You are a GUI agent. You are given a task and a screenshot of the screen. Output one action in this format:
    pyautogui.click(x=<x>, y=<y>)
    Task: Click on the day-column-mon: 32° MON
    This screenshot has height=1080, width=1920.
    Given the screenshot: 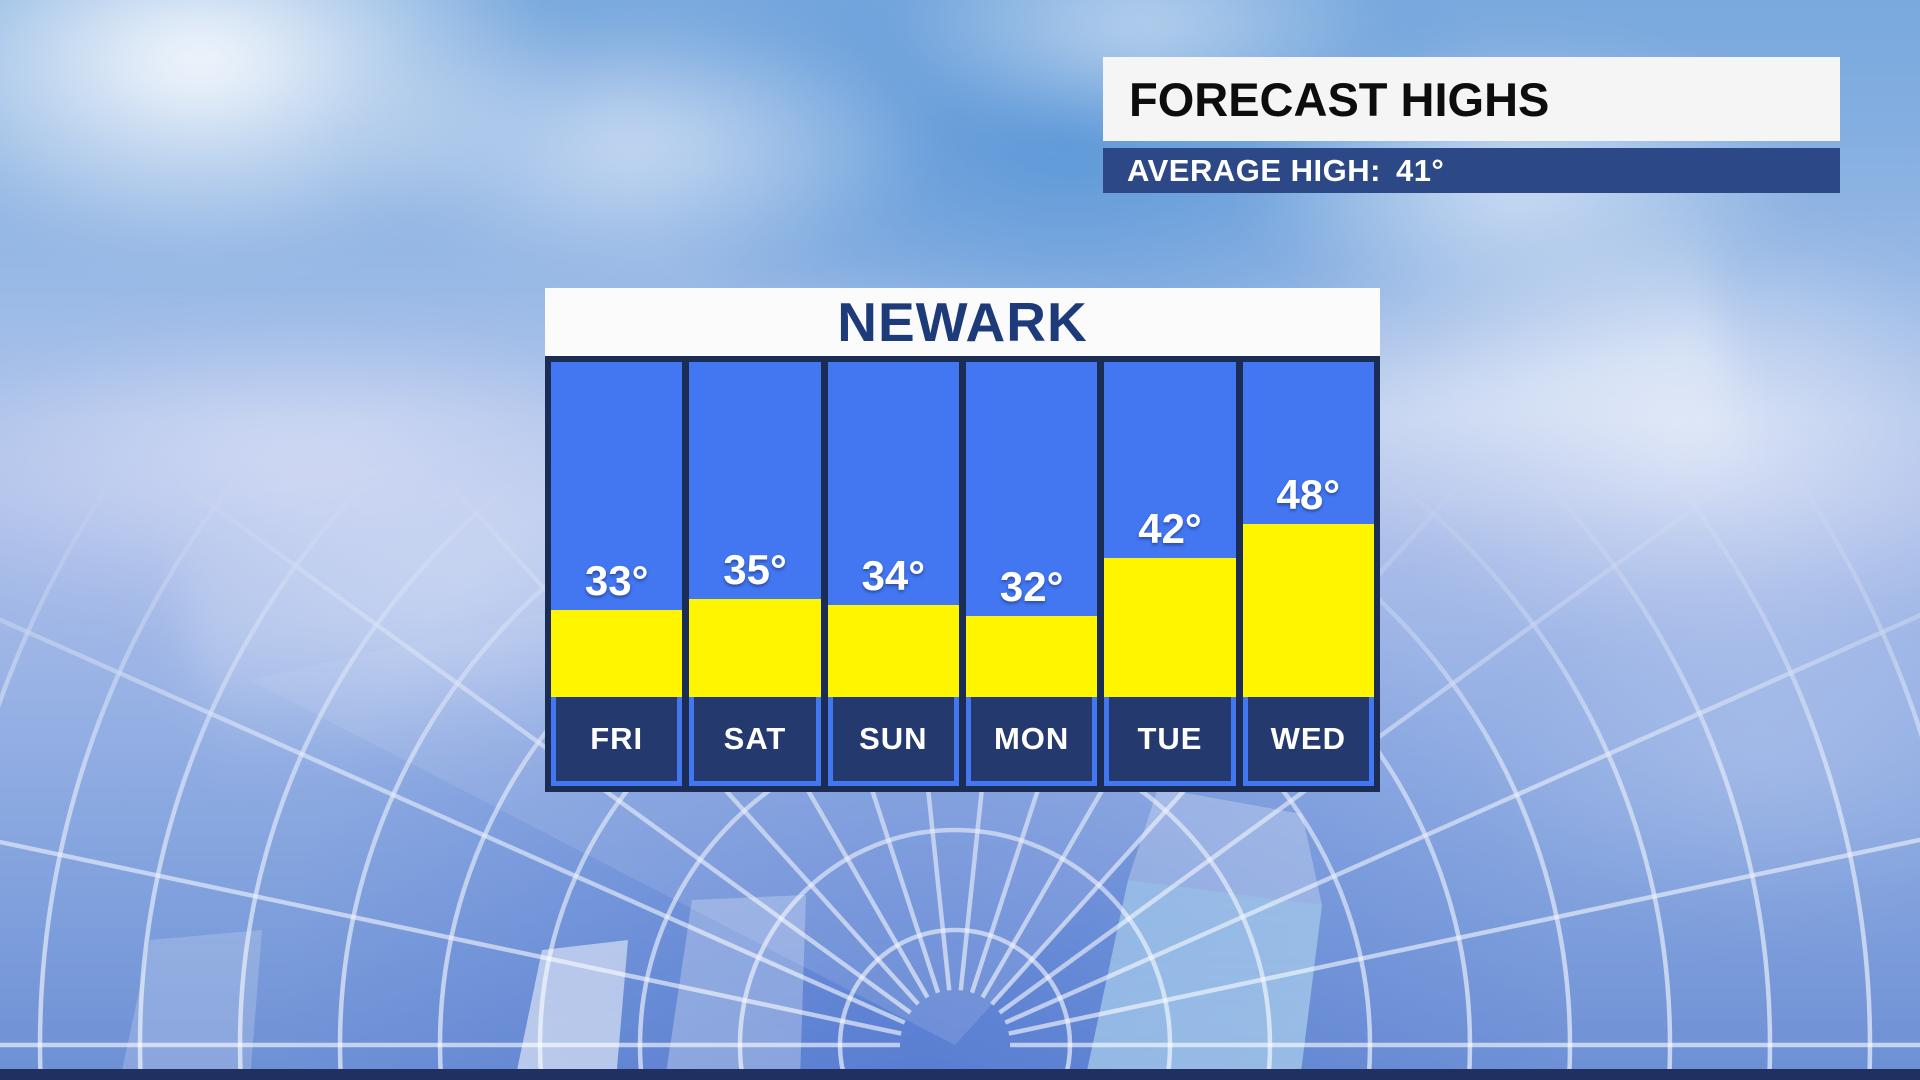 What is the action you would take?
    pyautogui.click(x=1031, y=574)
    